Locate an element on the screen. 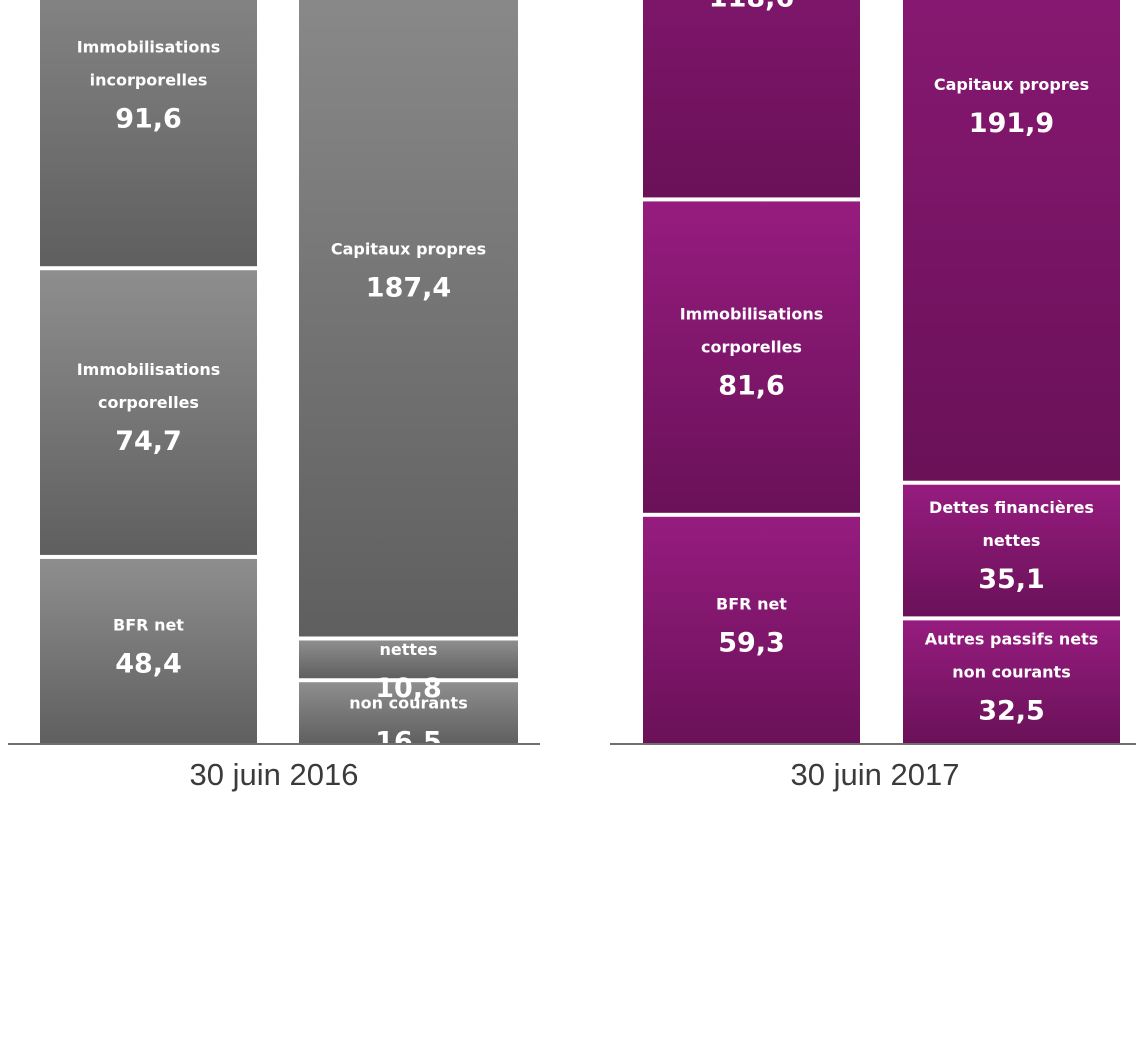 This screenshot has width=1136, height=1045. segment-label-immobilisations-corporelles-30-juin-2016: corporelles is located at coordinates (148, 402).